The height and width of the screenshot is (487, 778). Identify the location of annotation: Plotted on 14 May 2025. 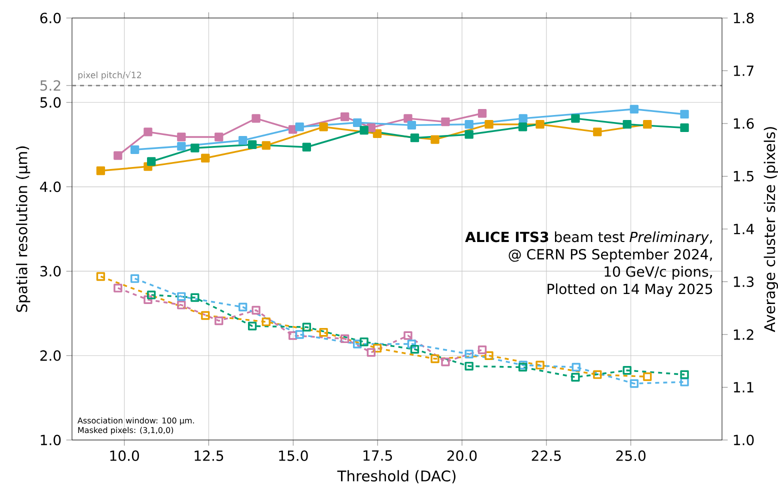
(630, 290).